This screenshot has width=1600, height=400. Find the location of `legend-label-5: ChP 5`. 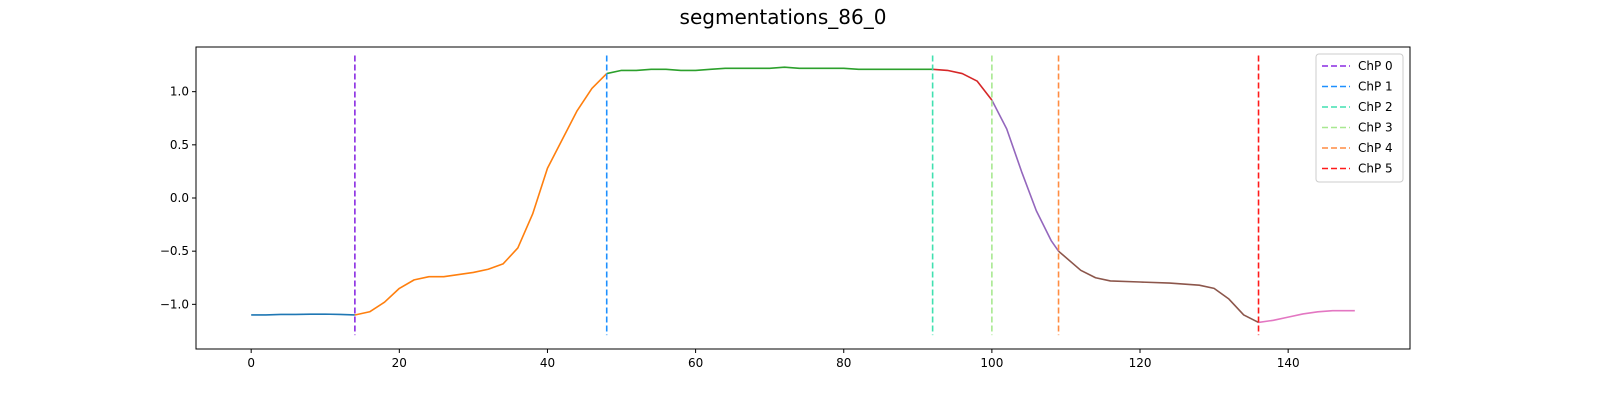

legend-label-5: ChP 5 is located at coordinates (1375, 169).